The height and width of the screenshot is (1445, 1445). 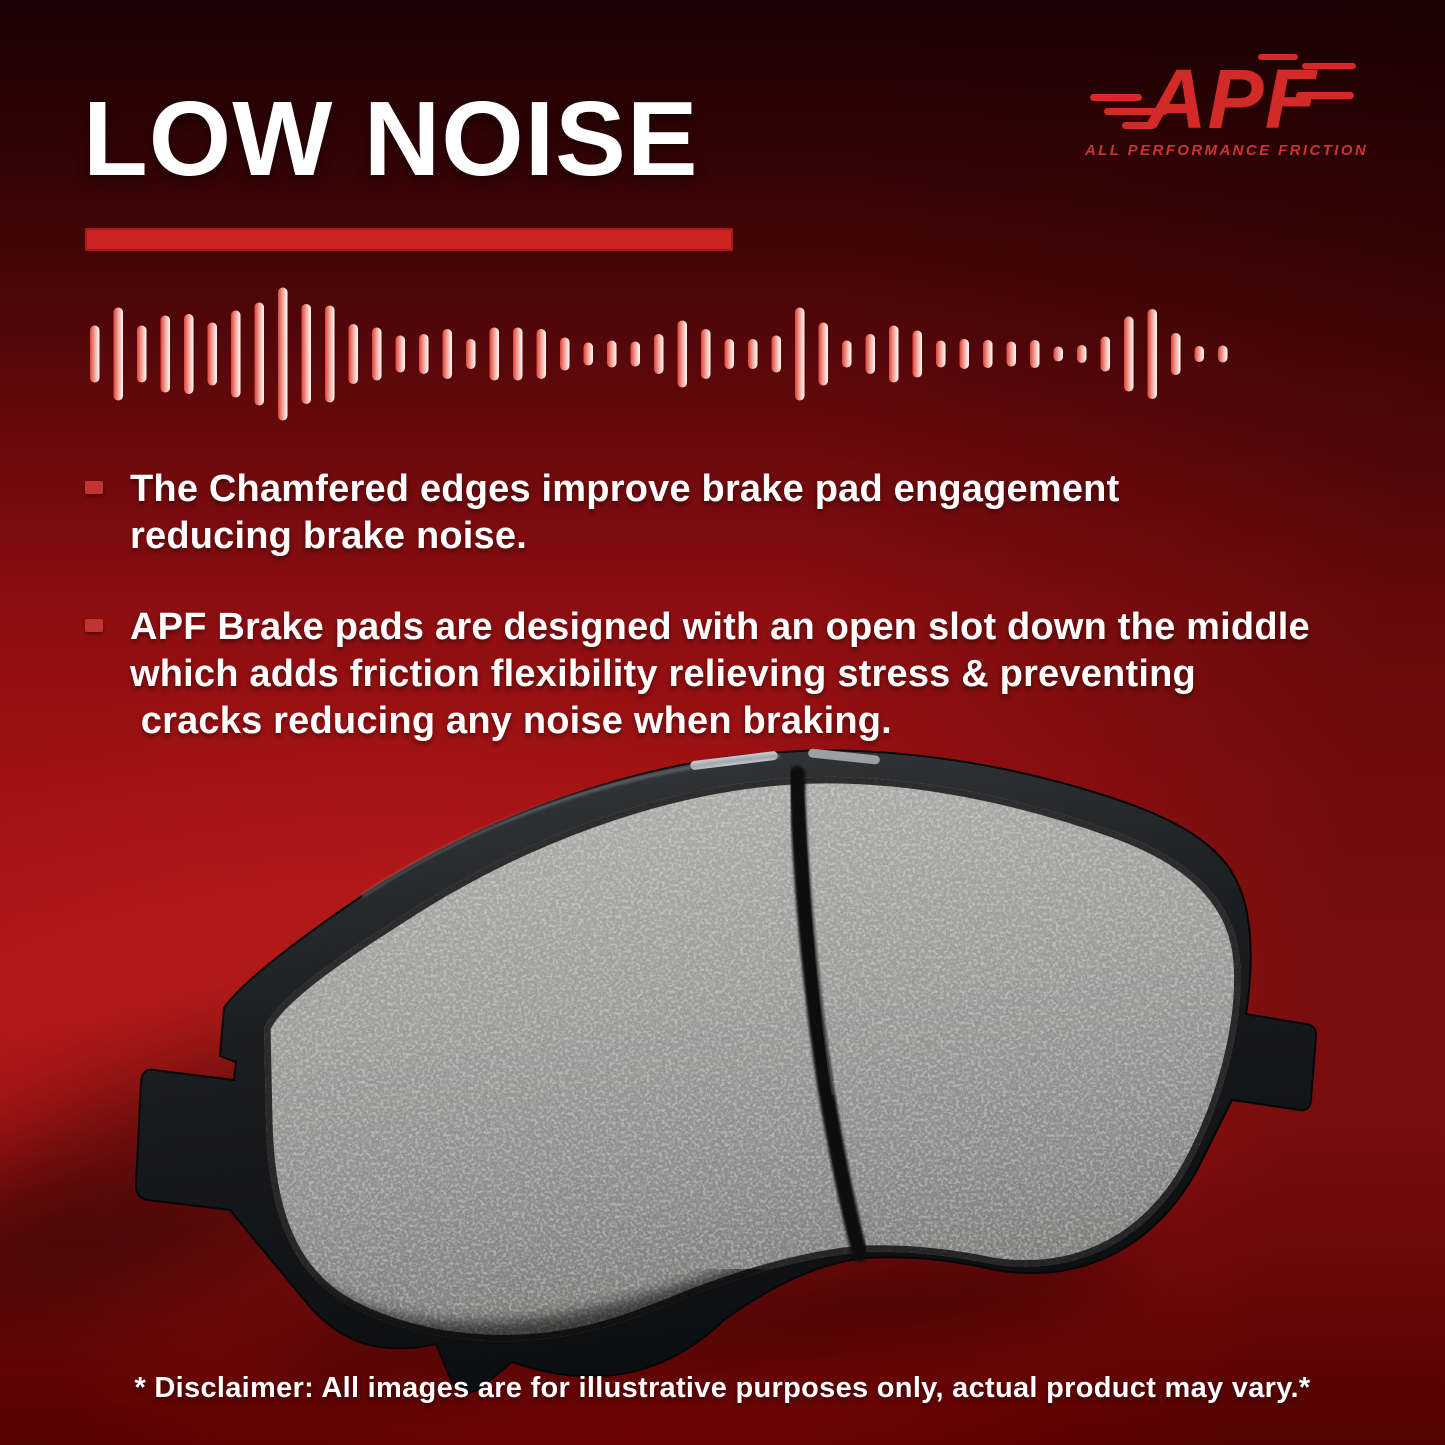 What do you see at coordinates (570, 826) in the screenshot?
I see `top-rim-highlight` at bounding box center [570, 826].